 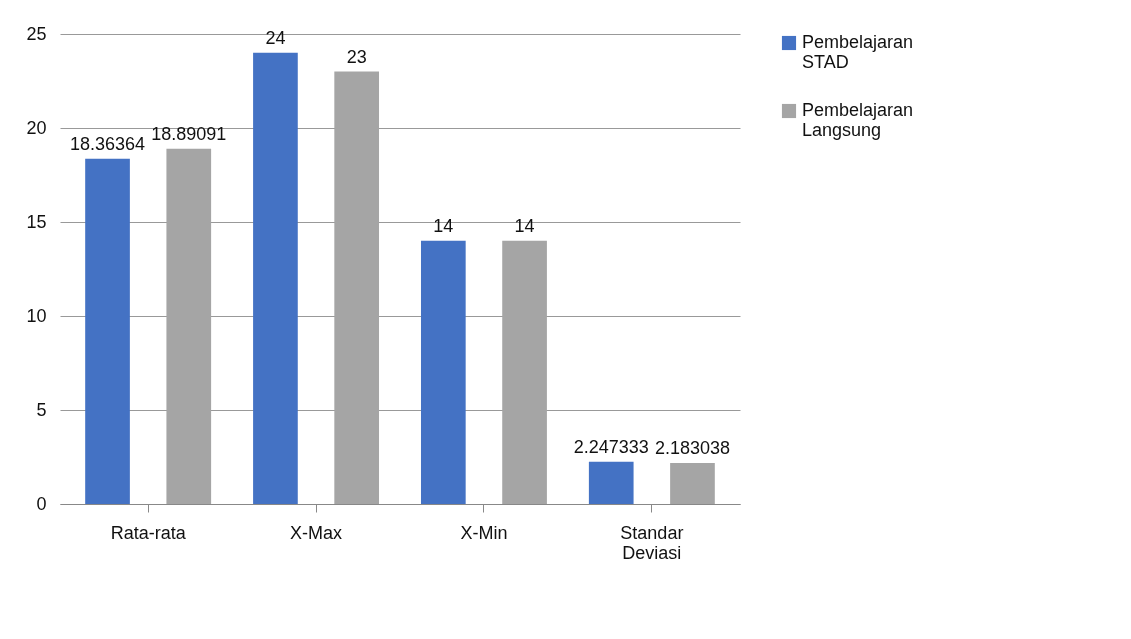 What do you see at coordinates (484, 532) in the screenshot?
I see `x-tick-label: X-Min` at bounding box center [484, 532].